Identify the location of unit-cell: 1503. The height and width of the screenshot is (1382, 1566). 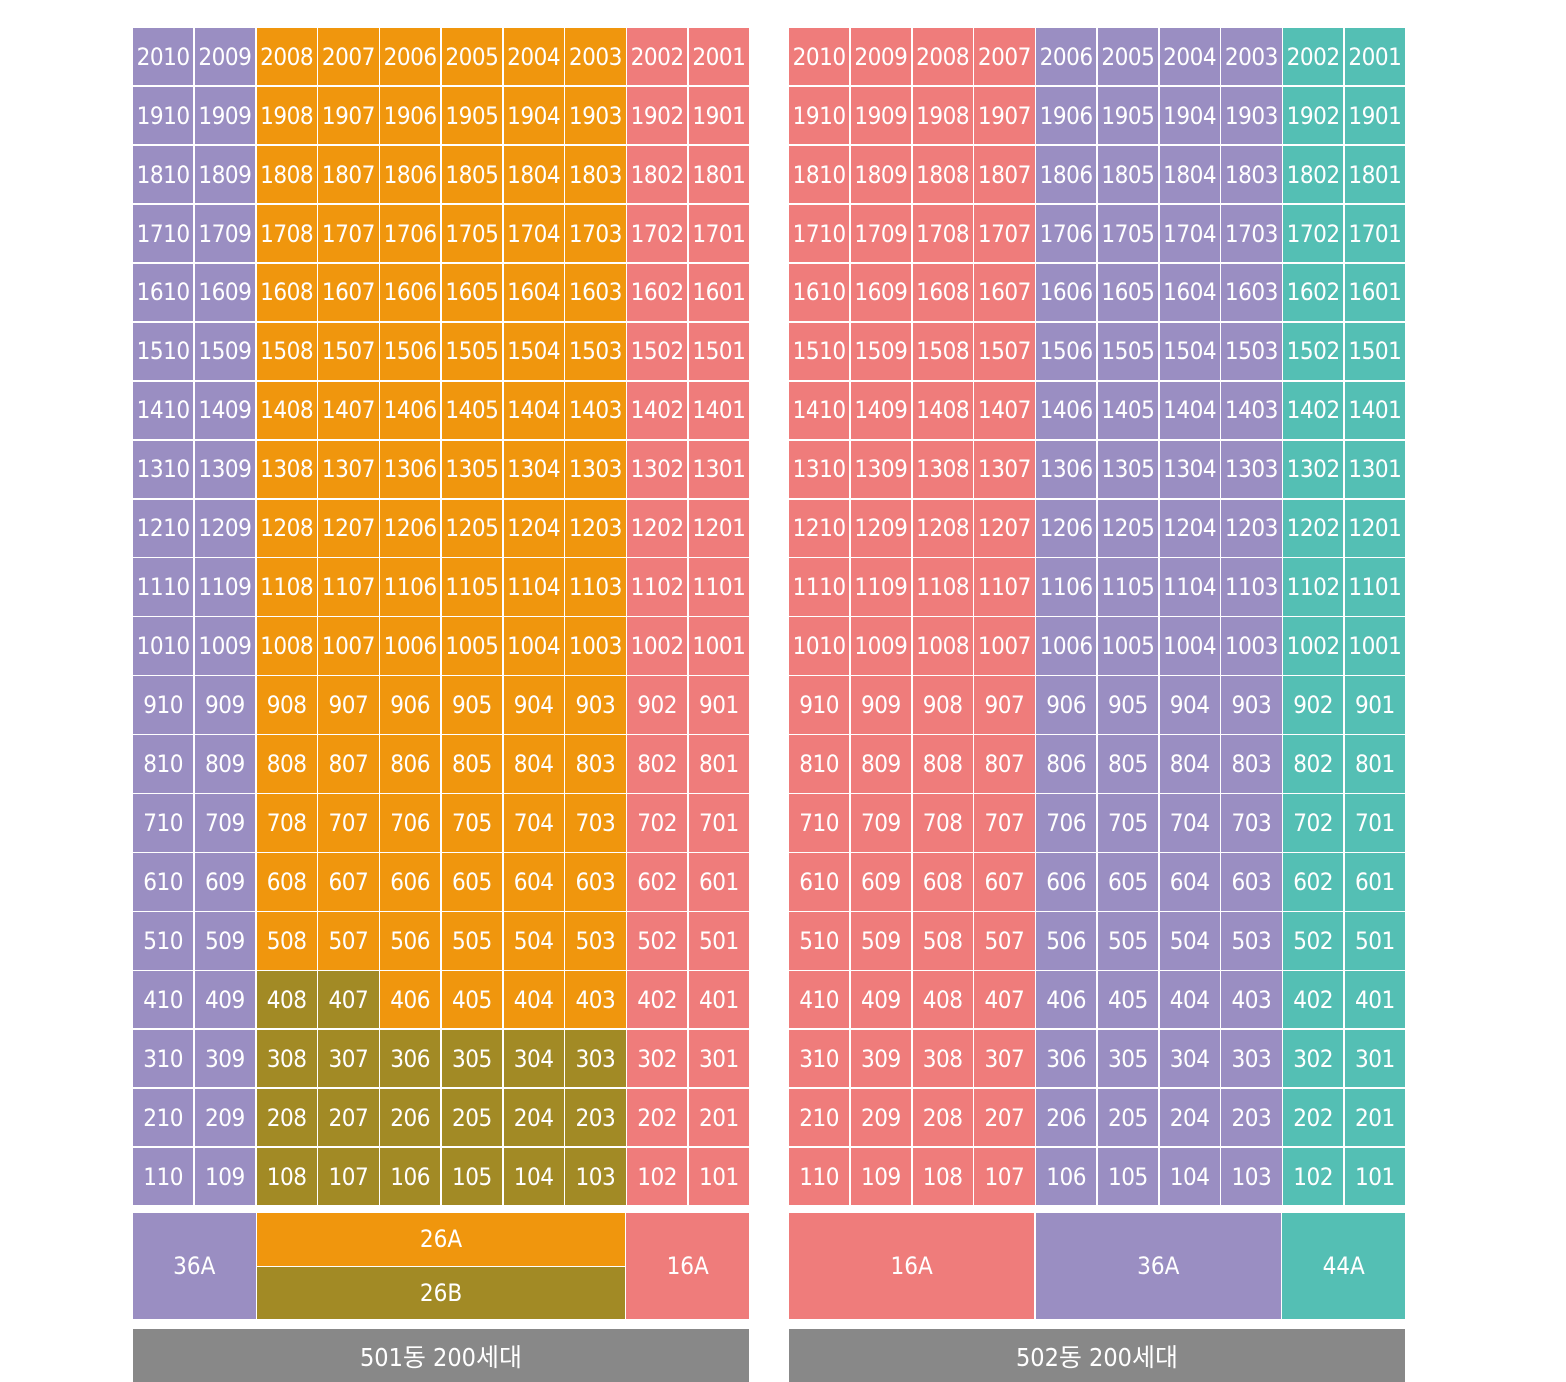
(1251, 351).